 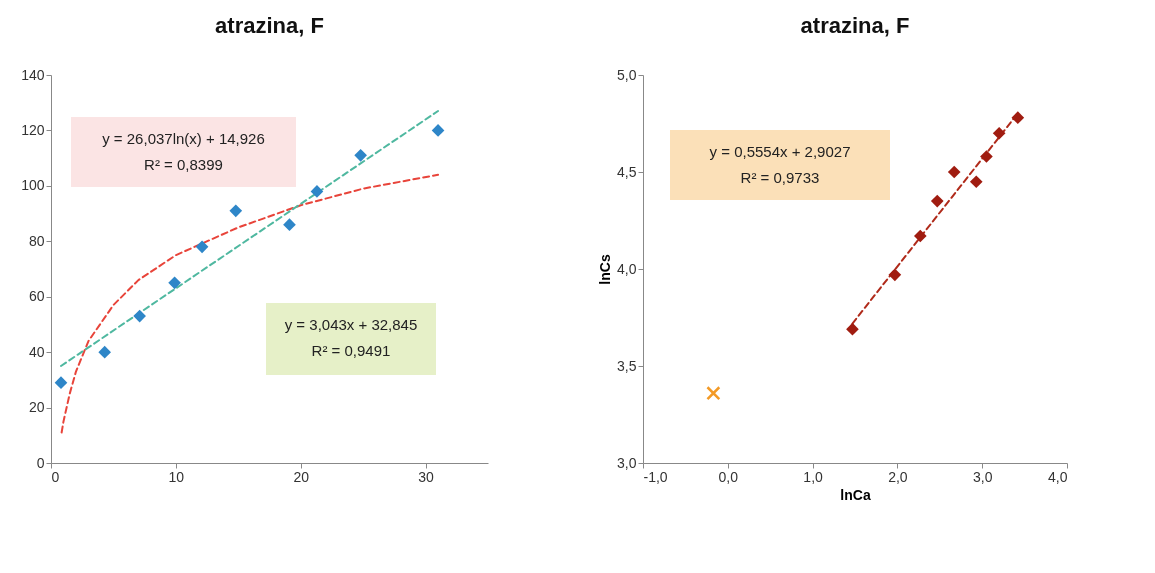 I want to click on y-tick-label: 3,5, so click(x=627, y=365).